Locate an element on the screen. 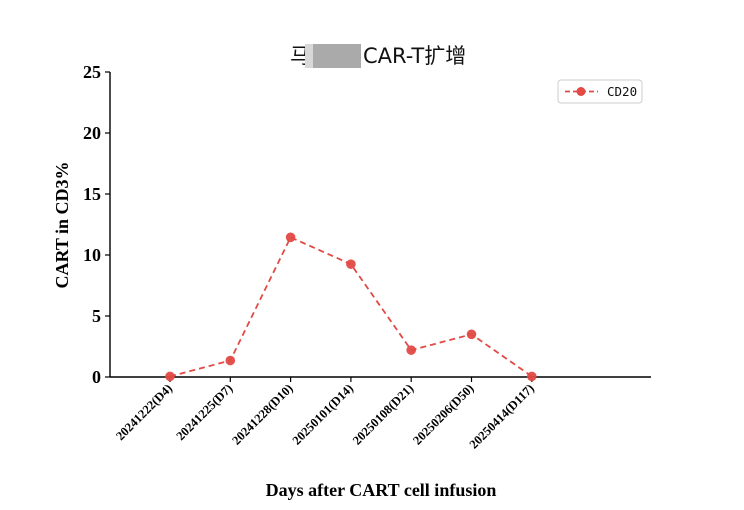 This screenshot has width=744, height=510. title-redaction-fade is located at coordinates (309, 56).